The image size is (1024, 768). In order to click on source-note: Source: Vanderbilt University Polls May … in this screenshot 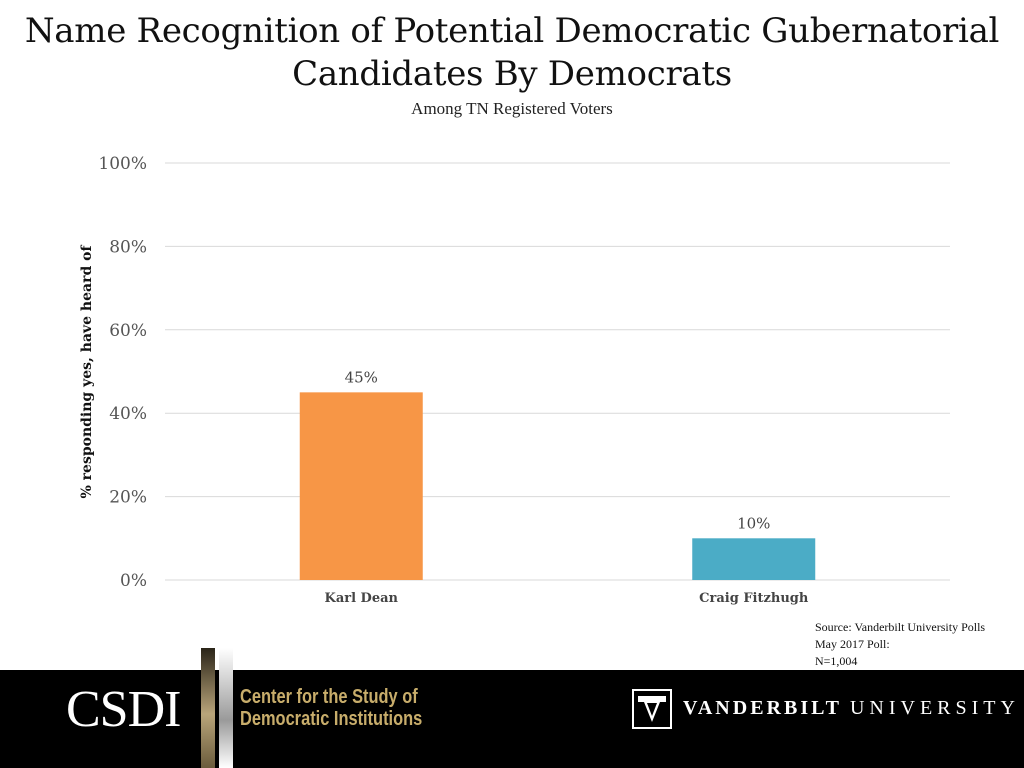, I will do `click(900, 644)`.